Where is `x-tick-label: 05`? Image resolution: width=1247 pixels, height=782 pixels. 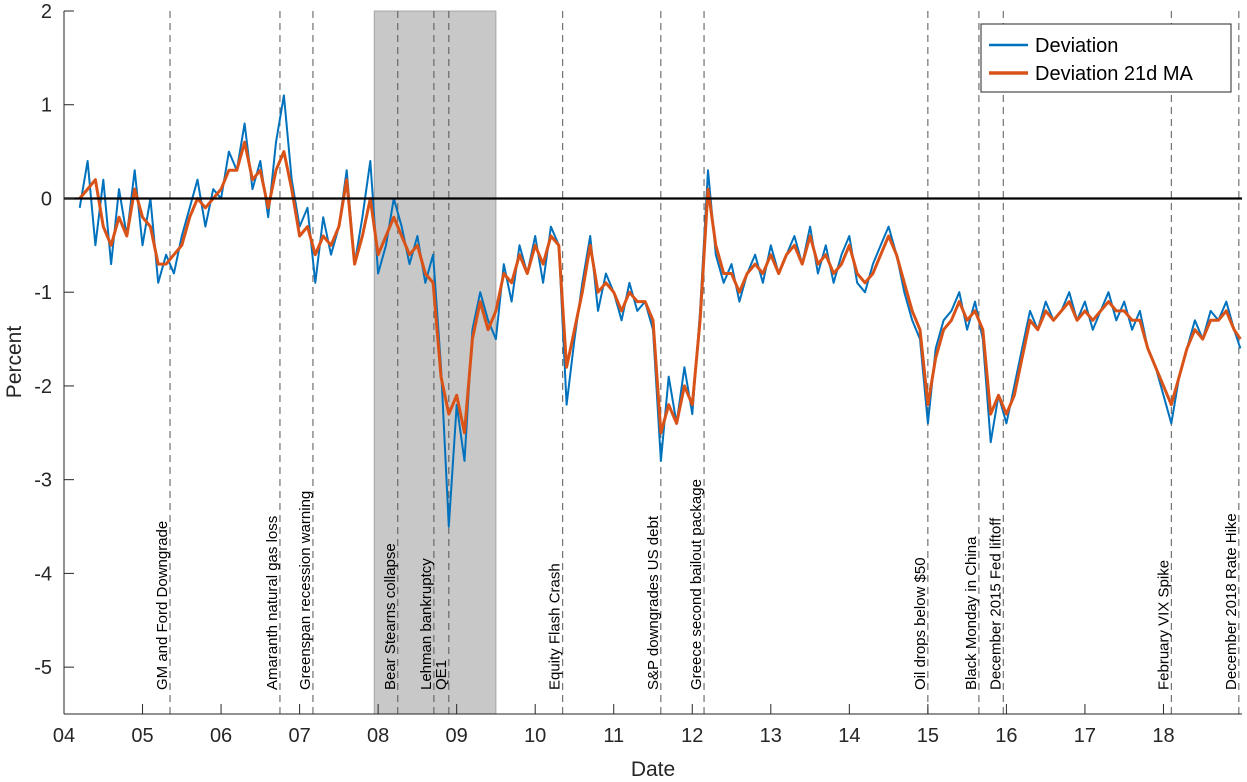 x-tick-label: 05 is located at coordinates (142, 736).